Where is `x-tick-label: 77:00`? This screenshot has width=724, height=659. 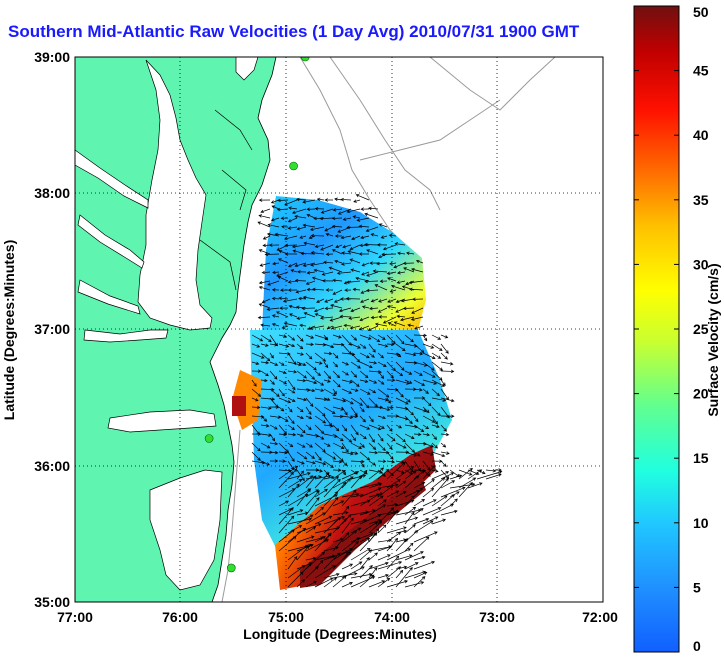 x-tick-label: 77:00 is located at coordinates (75, 617).